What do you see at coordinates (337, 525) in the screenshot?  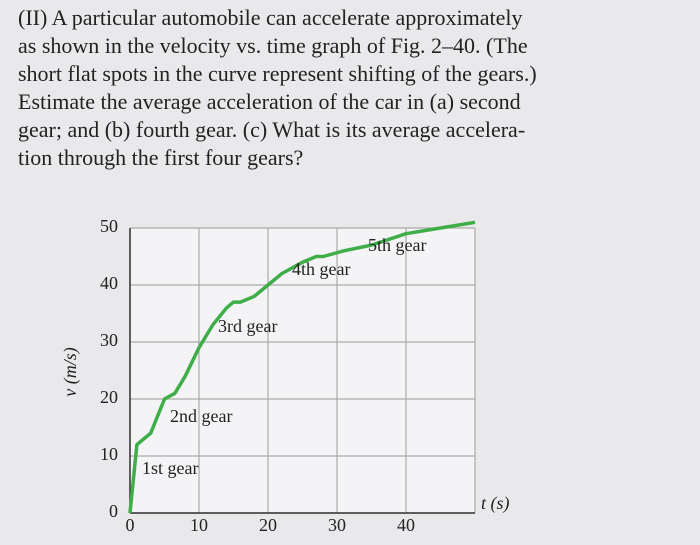 I see `x-tick-label: 30` at bounding box center [337, 525].